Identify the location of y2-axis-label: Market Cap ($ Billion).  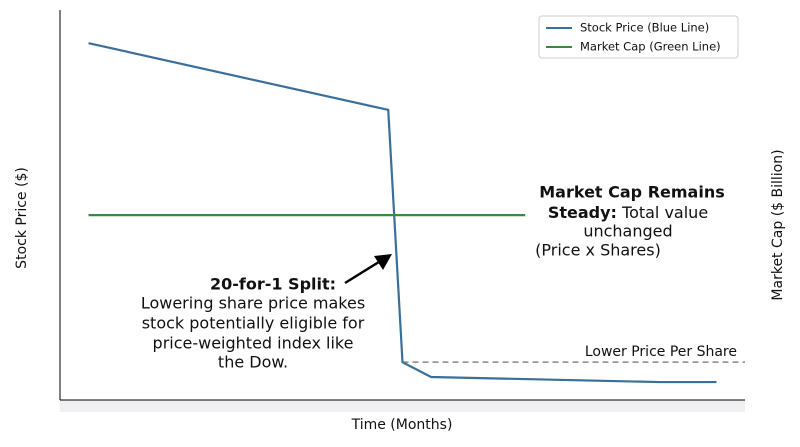
(778, 224).